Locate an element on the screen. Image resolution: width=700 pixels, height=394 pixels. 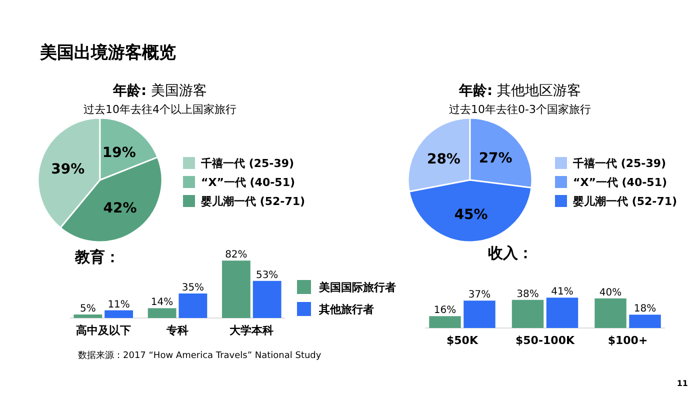
x-tick-label: $100+ is located at coordinates (628, 340).